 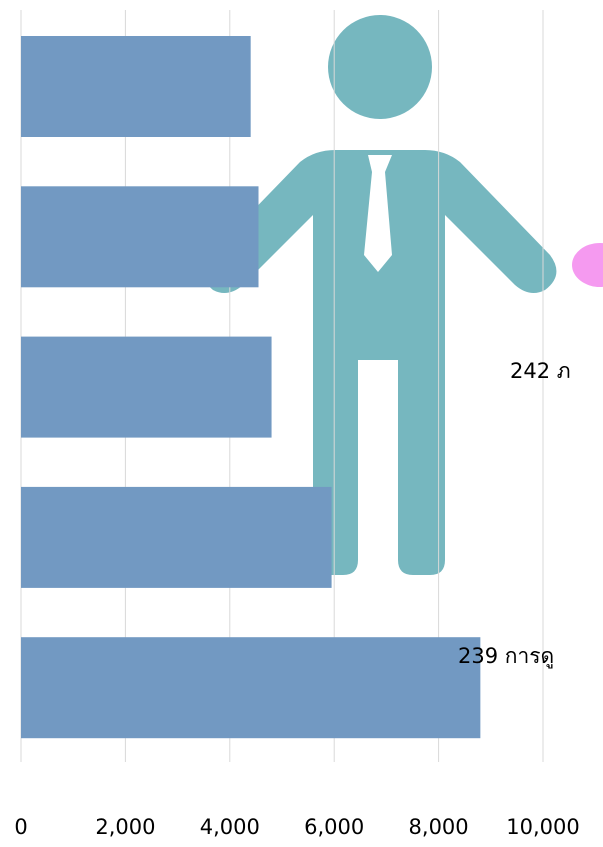 What do you see at coordinates (334, 827) in the screenshot?
I see `x-tick-label: 6,000` at bounding box center [334, 827].